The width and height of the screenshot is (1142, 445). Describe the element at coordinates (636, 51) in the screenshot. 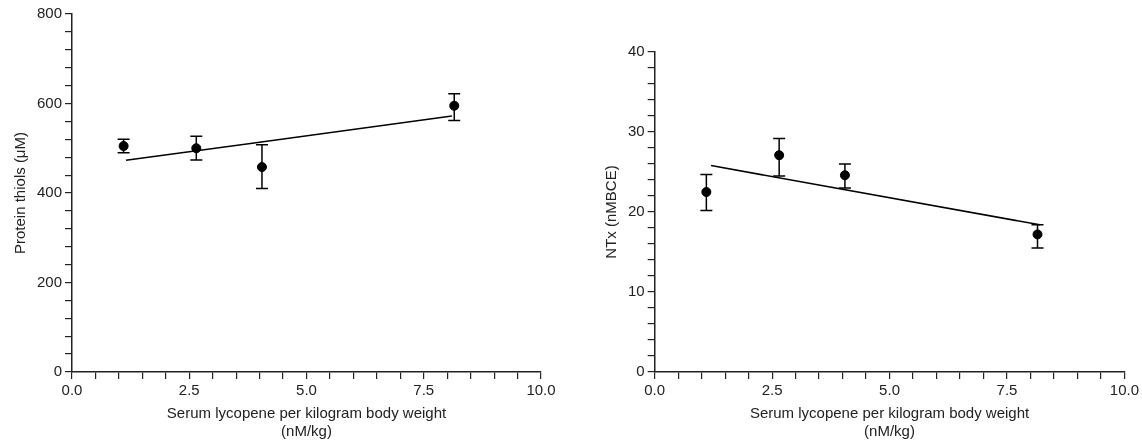

I see `y-tick-label: 40` at that location.